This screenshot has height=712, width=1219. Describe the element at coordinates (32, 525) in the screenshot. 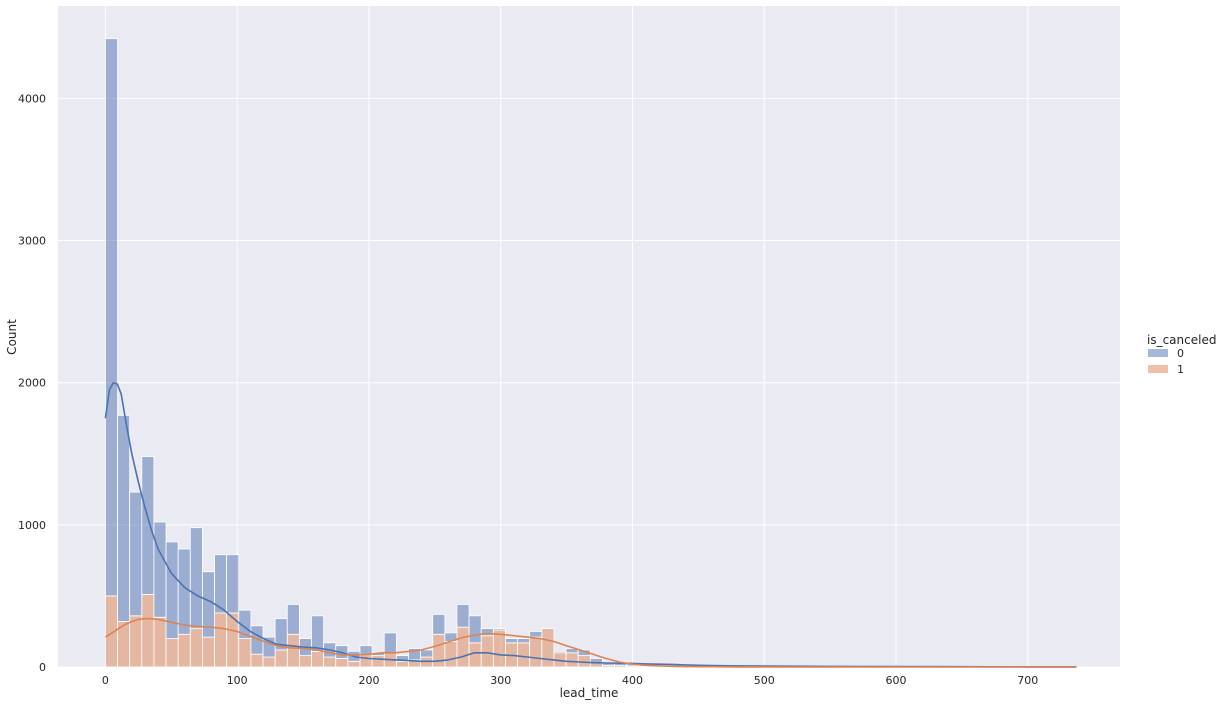

I see `y-tick-label: 1000` at that location.